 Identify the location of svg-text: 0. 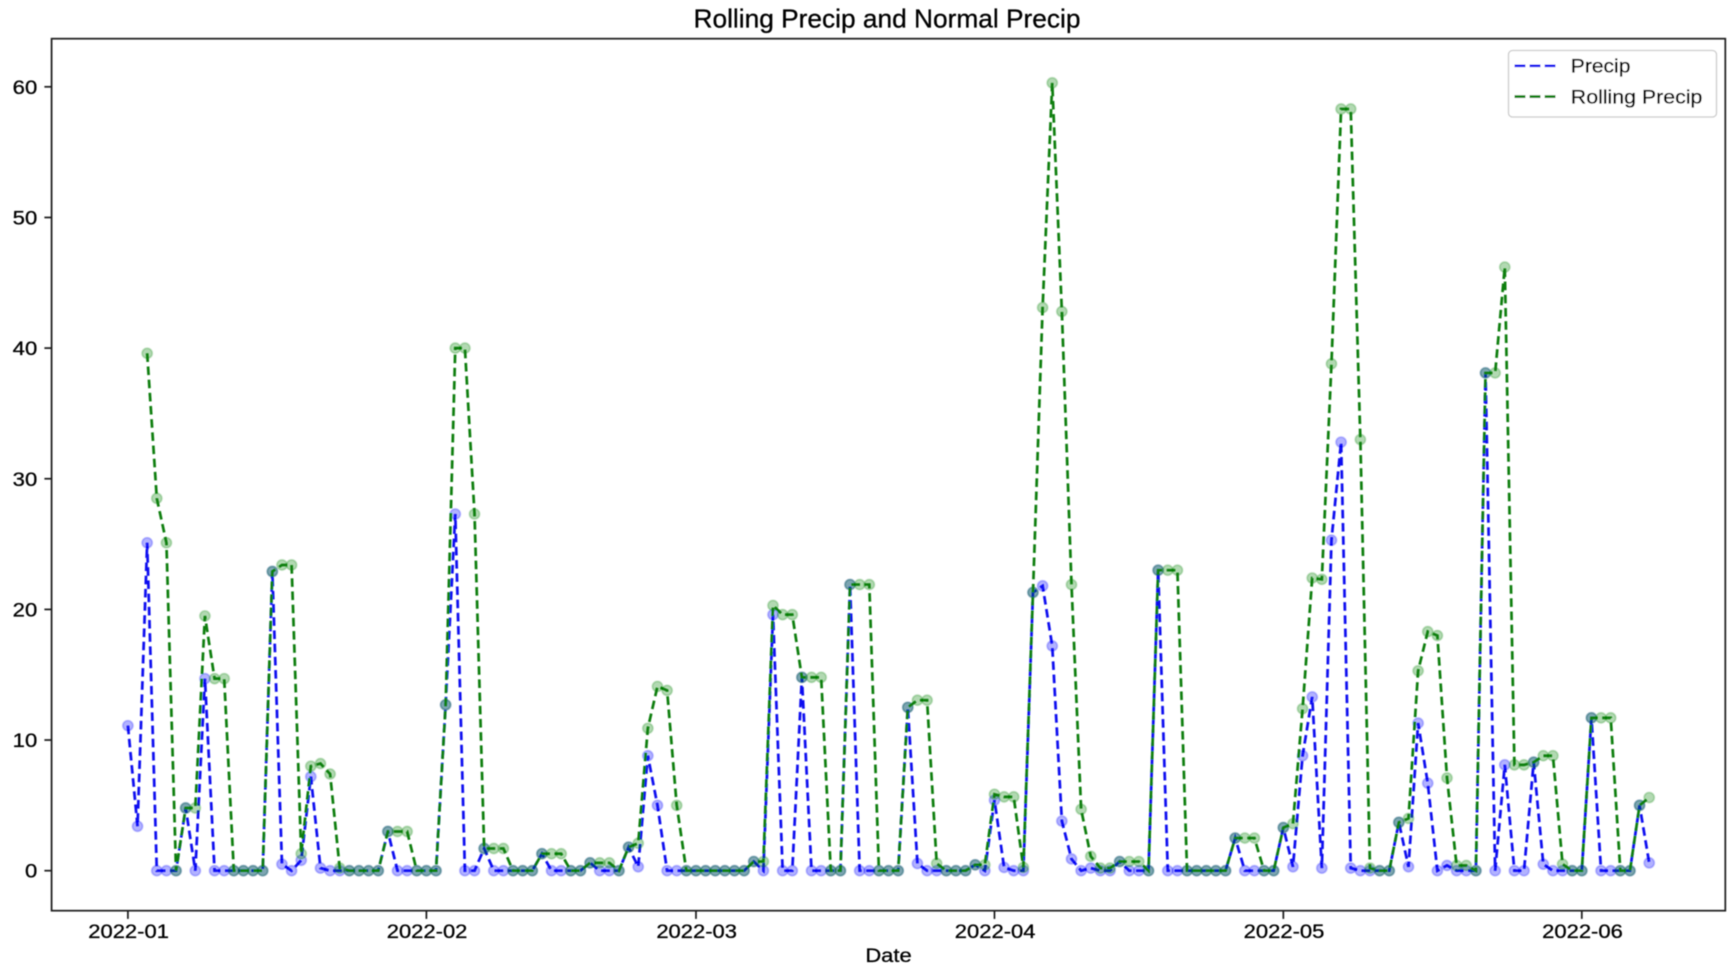
(31, 872).